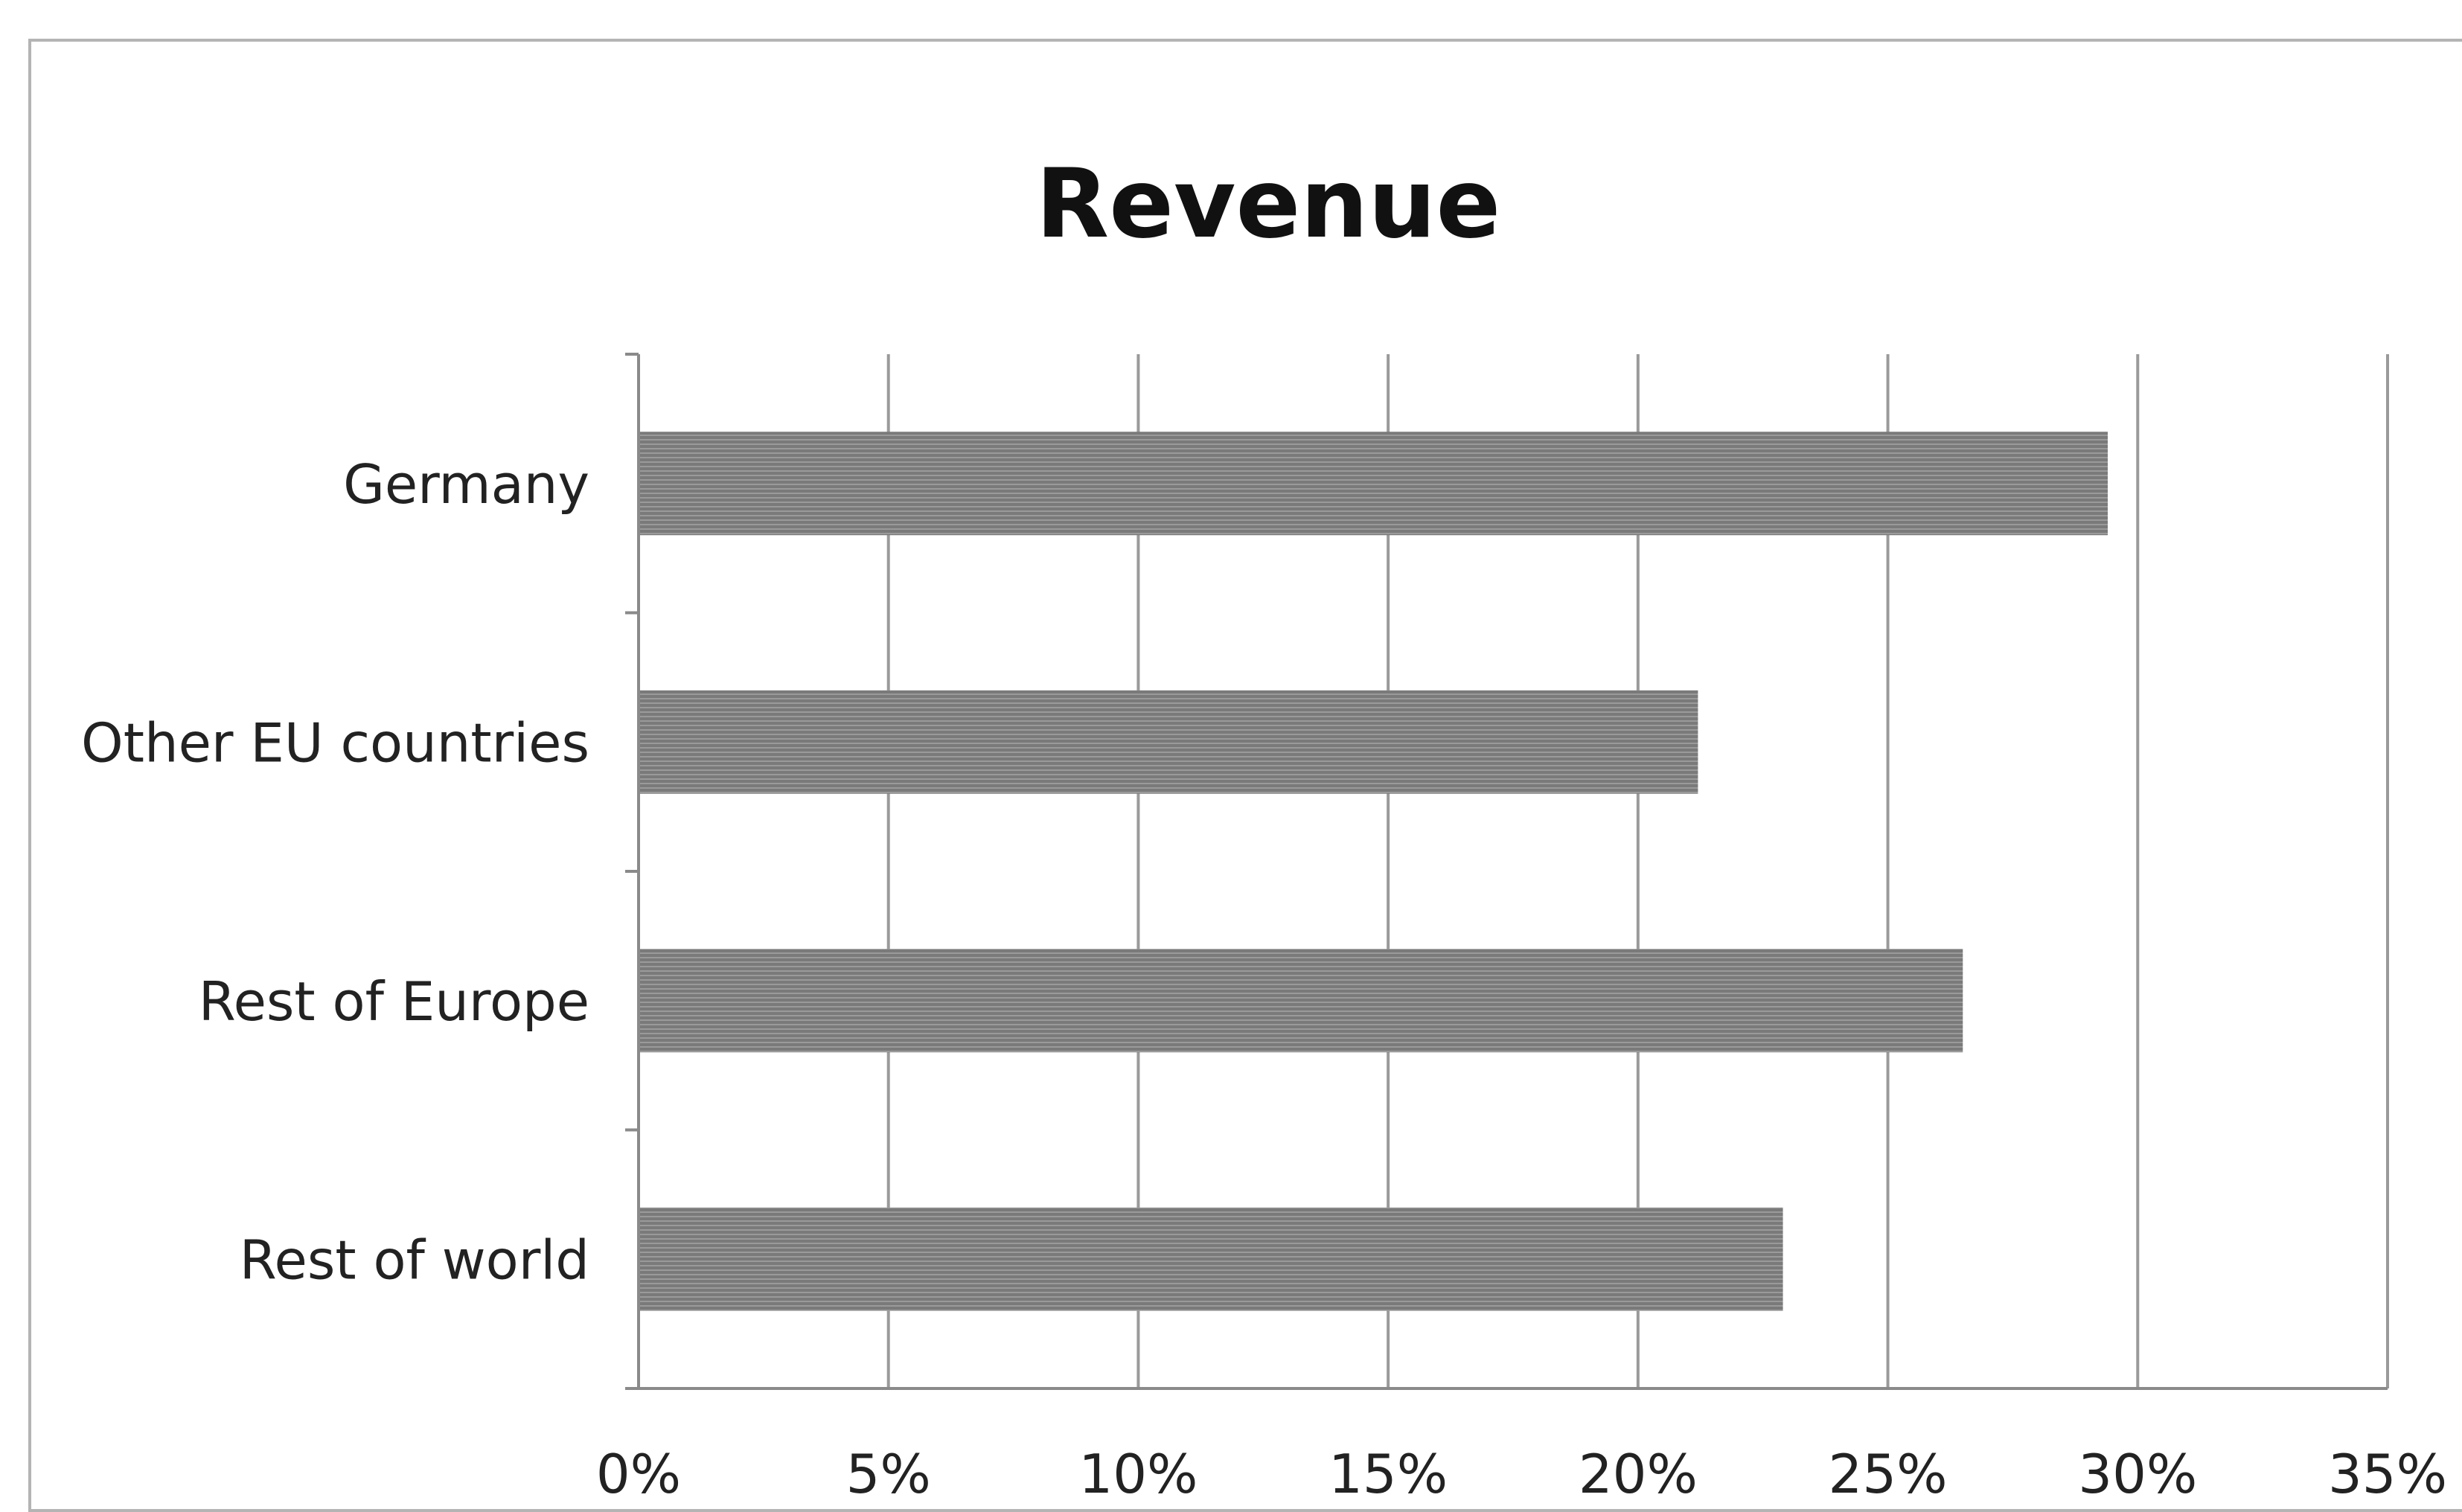 Image resolution: width=2462 pixels, height=1512 pixels. What do you see at coordinates (1388, 1474) in the screenshot?
I see `x-tick-label: 15%` at bounding box center [1388, 1474].